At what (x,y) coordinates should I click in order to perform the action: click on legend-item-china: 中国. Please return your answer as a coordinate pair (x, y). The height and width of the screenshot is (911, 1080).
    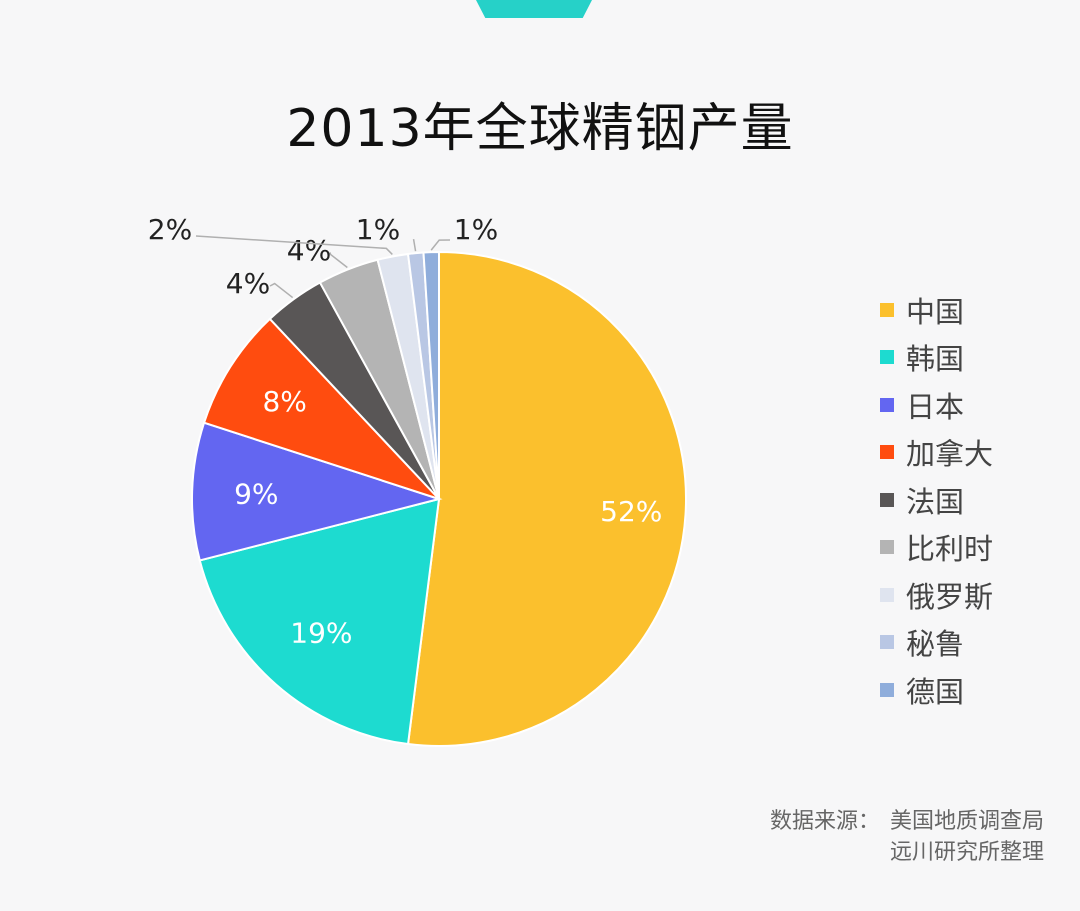
    Looking at the image, I should click on (936, 310).